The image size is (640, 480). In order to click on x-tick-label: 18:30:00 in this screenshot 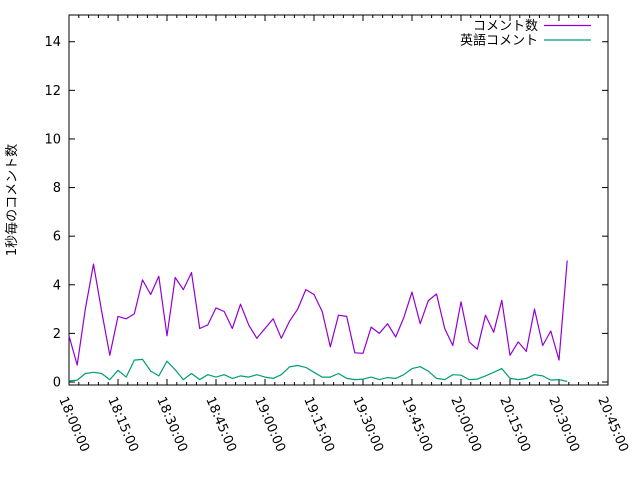, I will do `click(171, 425)`.